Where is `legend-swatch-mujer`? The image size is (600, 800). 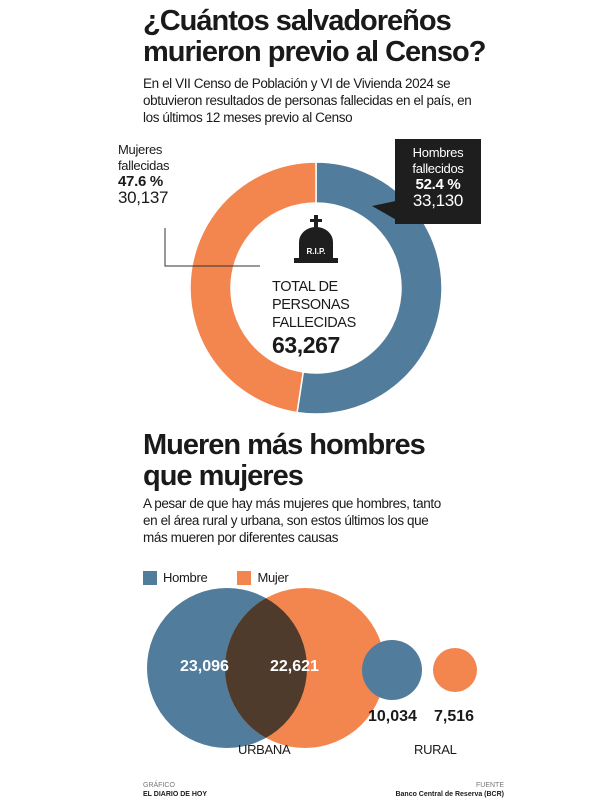 legend-swatch-mujer is located at coordinates (244, 578).